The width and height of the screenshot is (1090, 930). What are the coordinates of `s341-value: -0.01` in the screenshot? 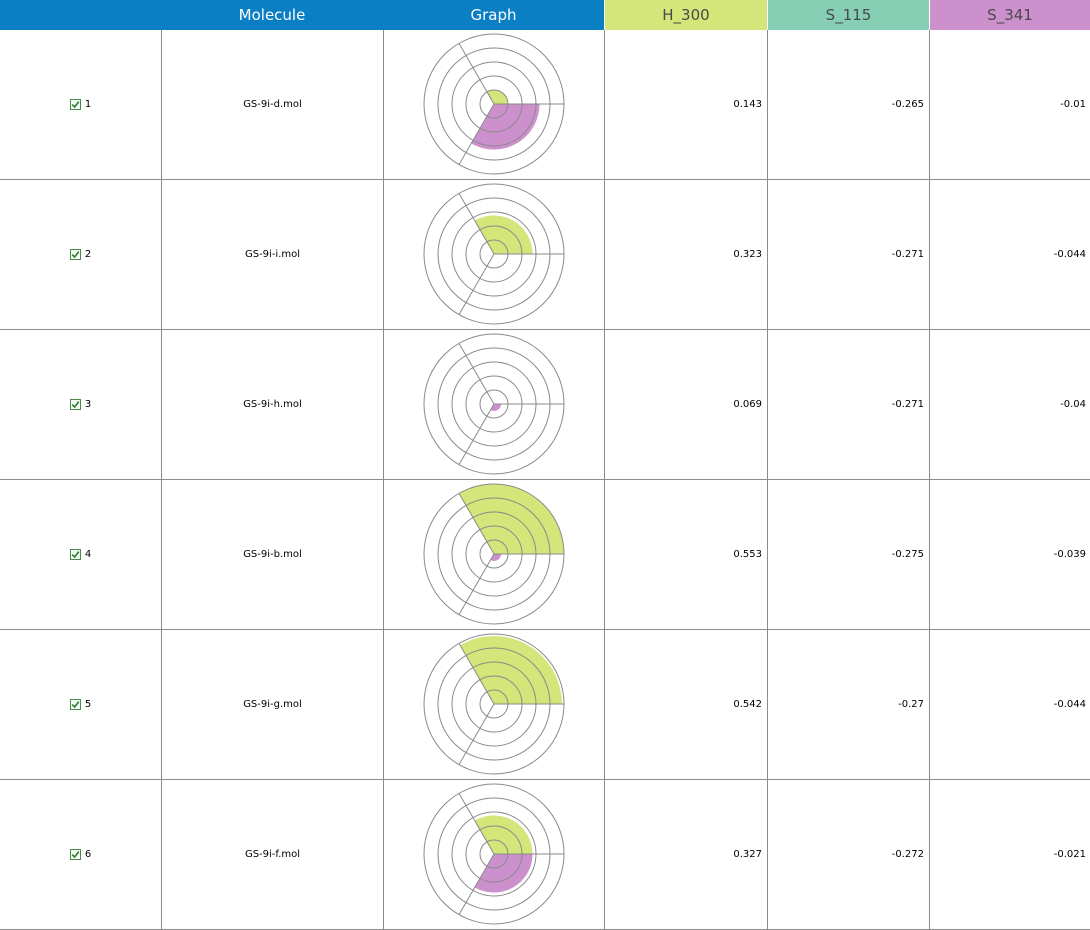 It's located at (1073, 104).